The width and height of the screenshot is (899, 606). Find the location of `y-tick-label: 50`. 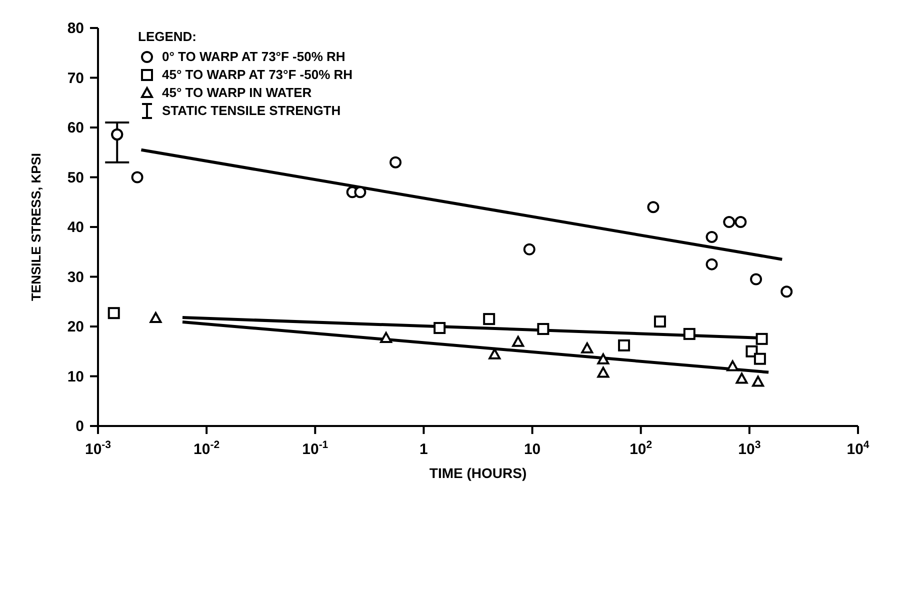

y-tick-label: 50 is located at coordinates (75, 177).